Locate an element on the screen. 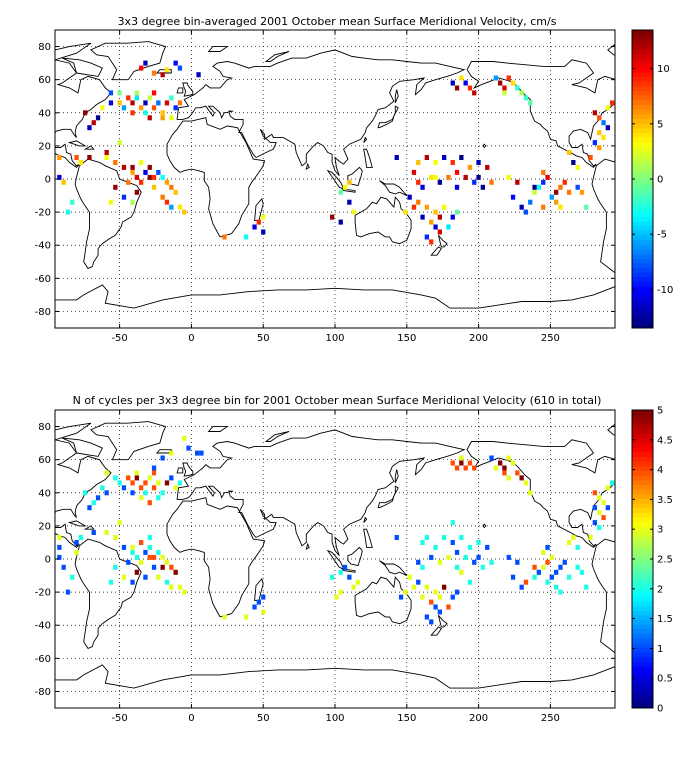 The width and height of the screenshot is (696, 760). x-tick-label: 100 is located at coordinates (334, 338).